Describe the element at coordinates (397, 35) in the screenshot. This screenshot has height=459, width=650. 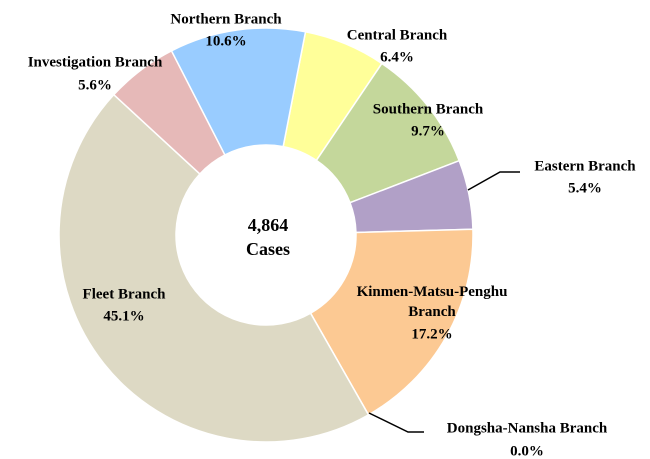
I see `slice-label: Central Branch` at that location.